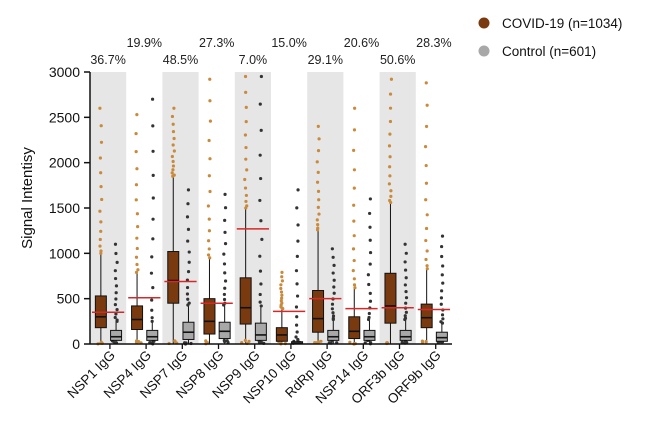  What do you see at coordinates (216, 43) in the screenshot?
I see `percent-label: 27.3%` at bounding box center [216, 43].